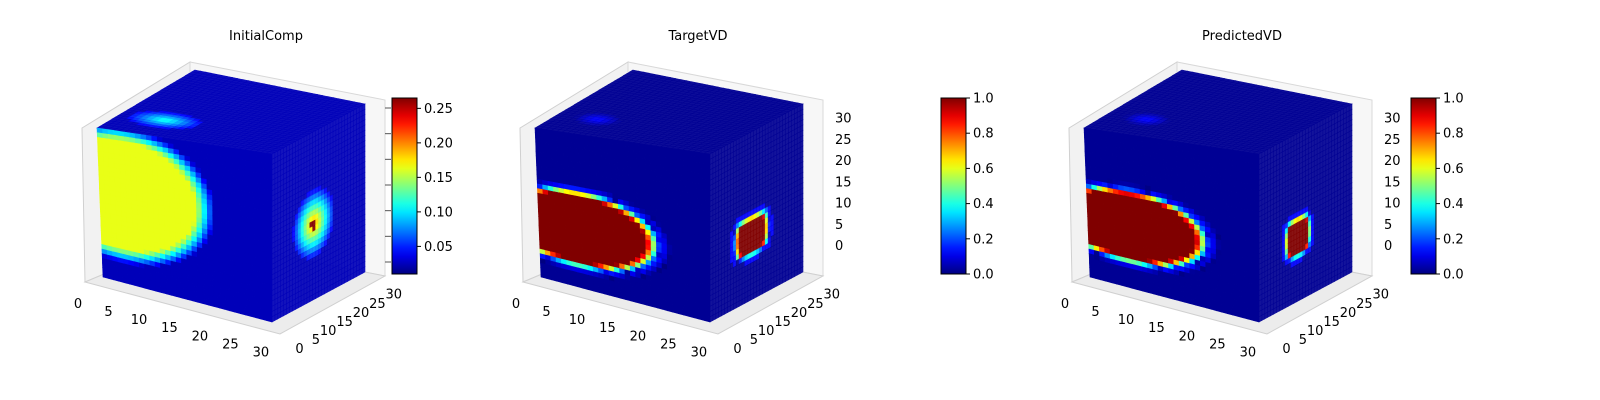  What do you see at coordinates (299, 349) in the screenshot?
I see `y-tick-label: 0` at bounding box center [299, 349].